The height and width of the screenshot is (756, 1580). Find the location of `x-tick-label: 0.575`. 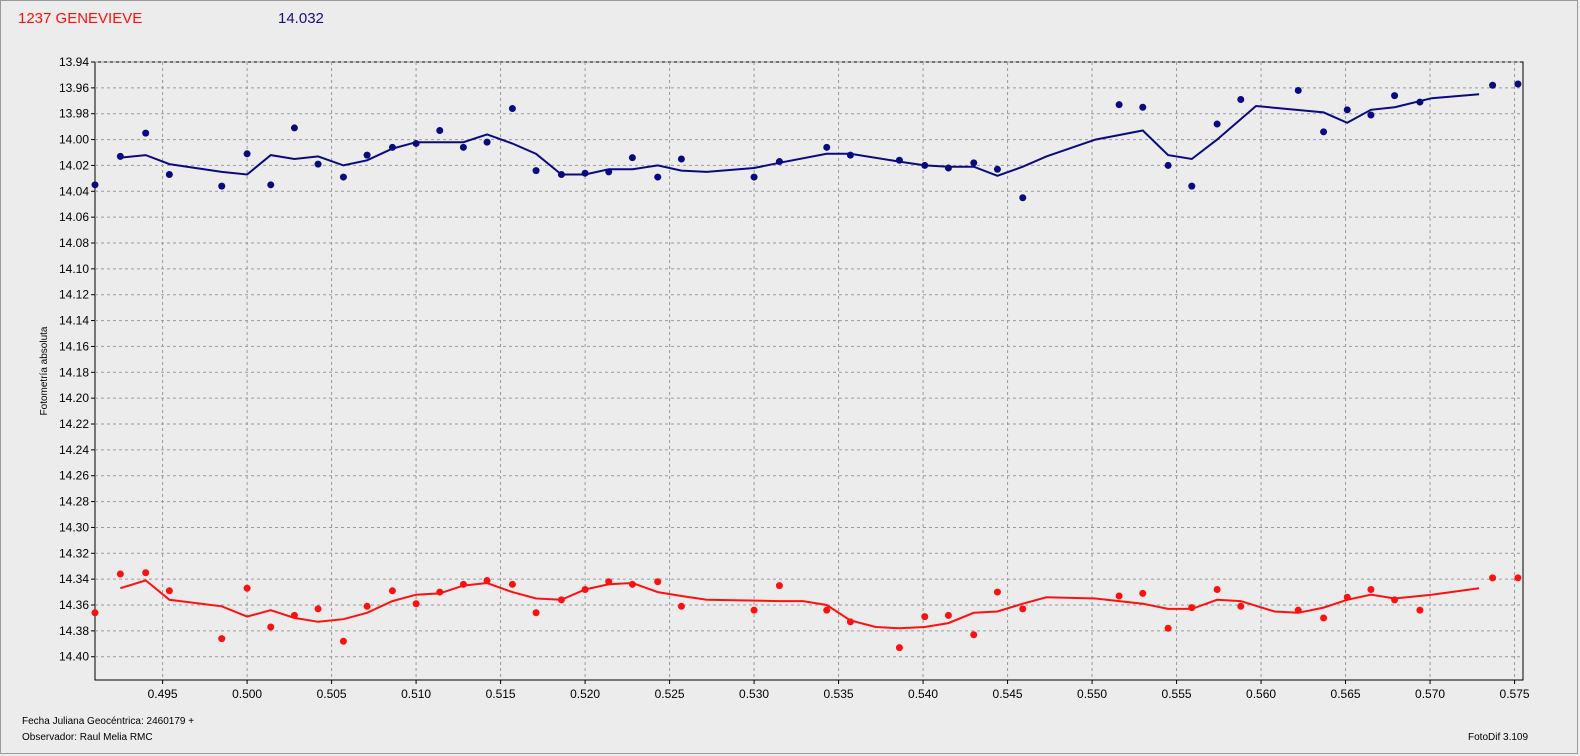

x-tick-label: 0.575 is located at coordinates (1515, 694).